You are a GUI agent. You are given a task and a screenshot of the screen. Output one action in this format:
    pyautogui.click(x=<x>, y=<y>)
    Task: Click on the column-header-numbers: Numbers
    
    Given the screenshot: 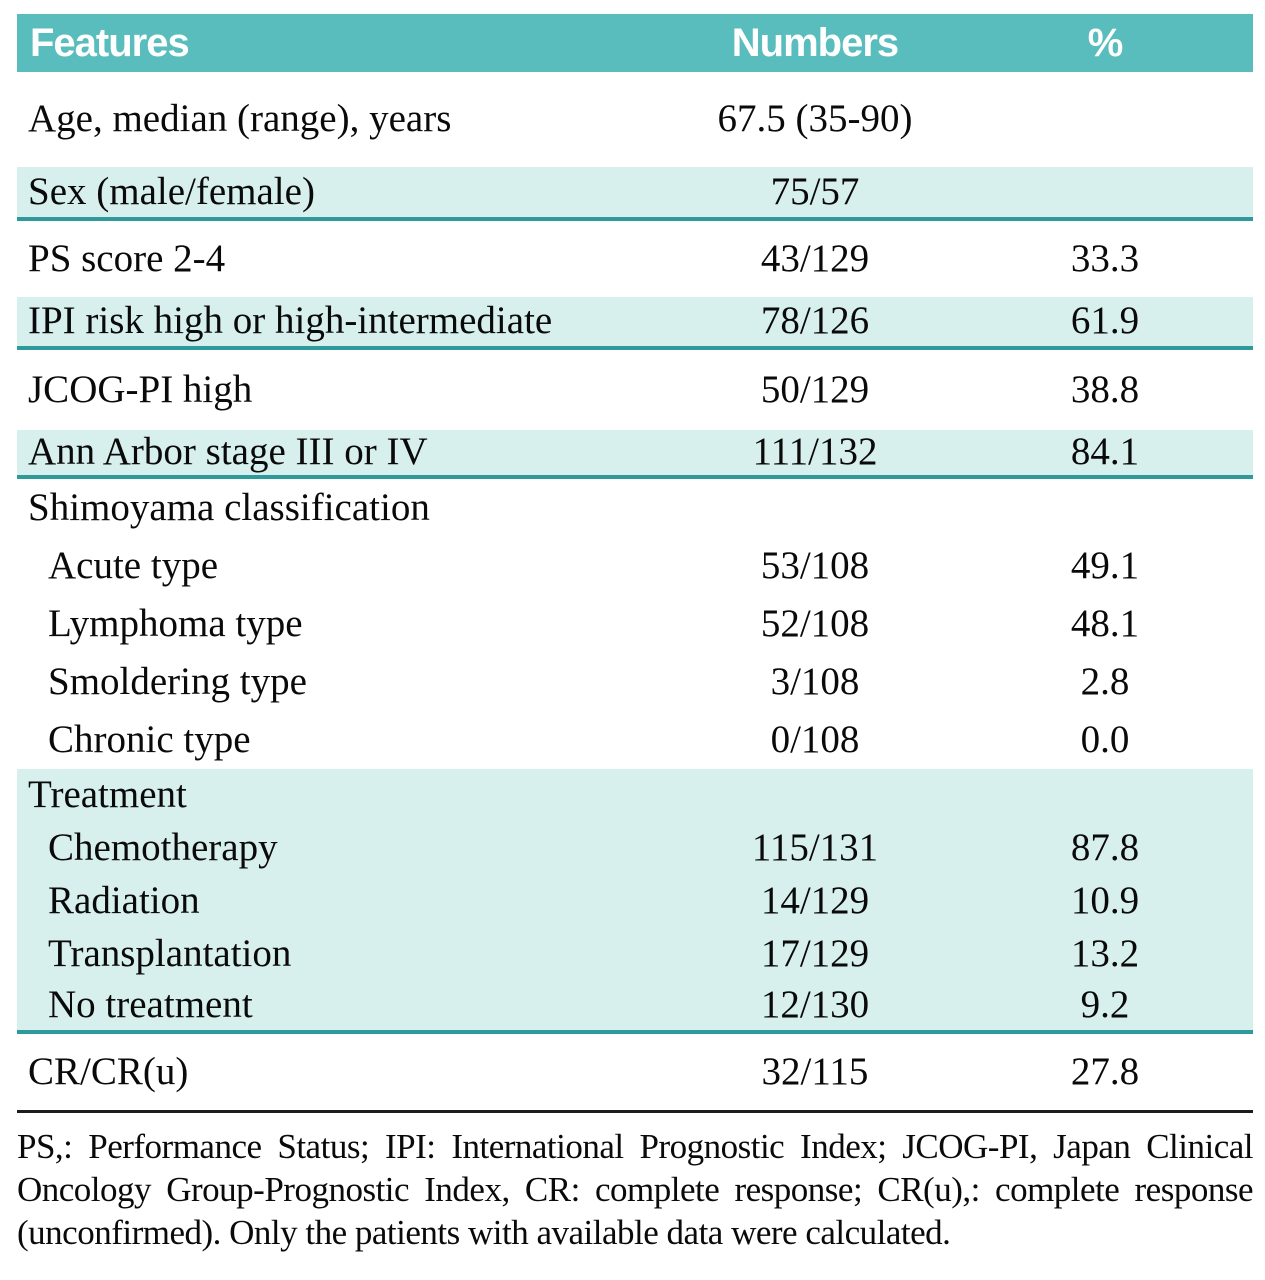 What is the action you would take?
    pyautogui.click(x=815, y=42)
    